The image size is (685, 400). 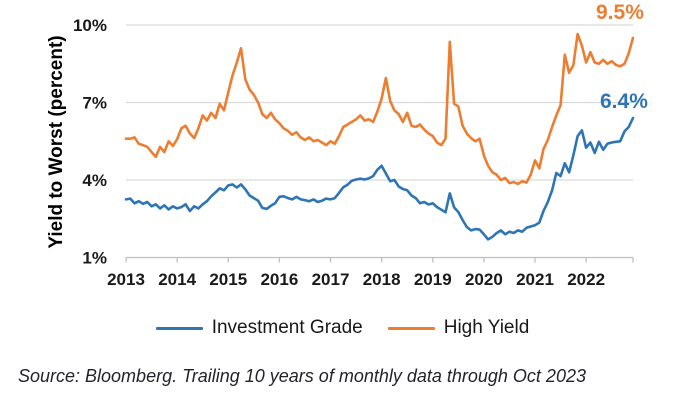 What do you see at coordinates (56, 142) in the screenshot?
I see `y-axis-title: Yield to Worst (percent)` at bounding box center [56, 142].